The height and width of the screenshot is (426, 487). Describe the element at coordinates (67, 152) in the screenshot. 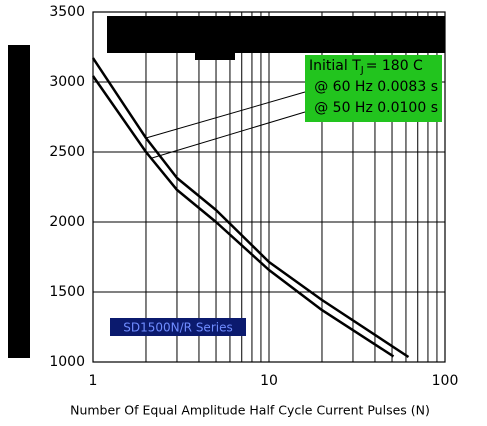

I see `y-tick-label: 2500` at that location.